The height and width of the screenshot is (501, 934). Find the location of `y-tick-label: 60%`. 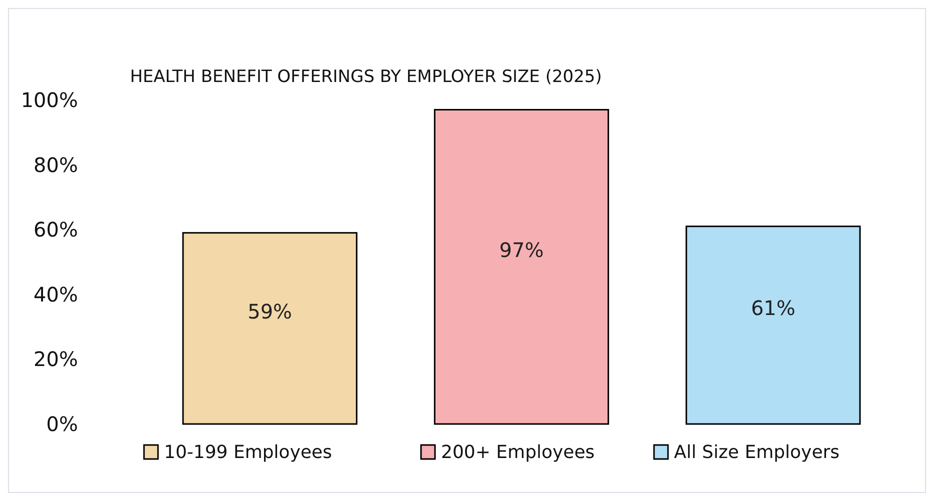

y-tick-label: 60% is located at coordinates (56, 230).